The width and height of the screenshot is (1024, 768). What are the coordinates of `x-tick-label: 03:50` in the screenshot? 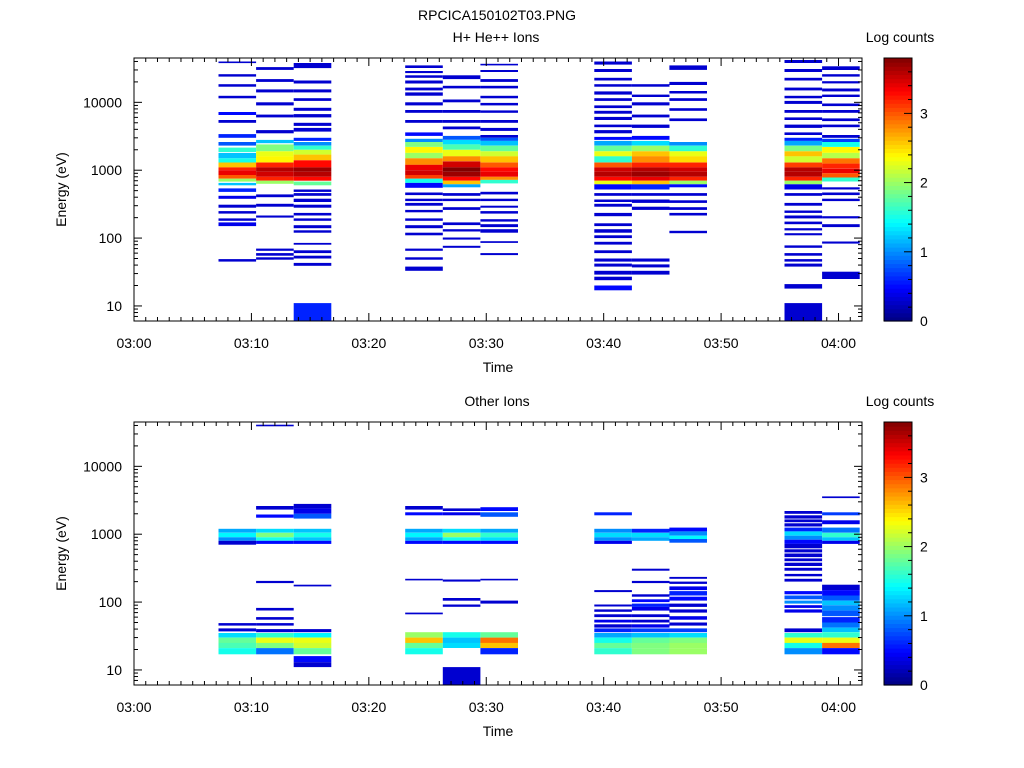 It's located at (721, 707).